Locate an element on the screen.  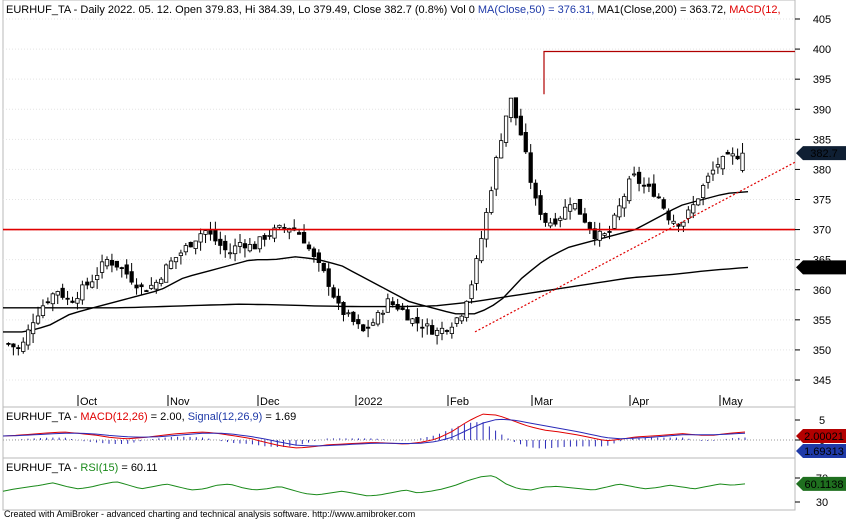
ma200-line is located at coordinates (376, 287).